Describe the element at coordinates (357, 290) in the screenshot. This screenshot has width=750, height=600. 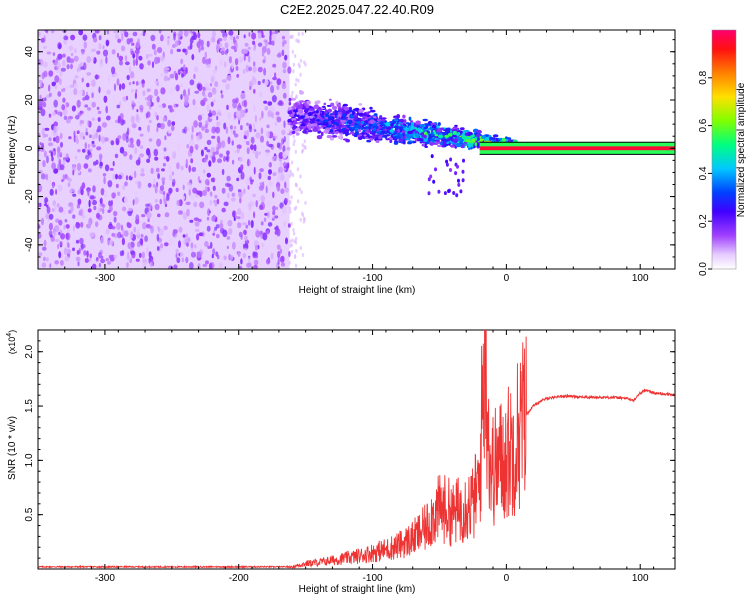
I see `spectrogram-x-label: Height of straight line (km)` at that location.